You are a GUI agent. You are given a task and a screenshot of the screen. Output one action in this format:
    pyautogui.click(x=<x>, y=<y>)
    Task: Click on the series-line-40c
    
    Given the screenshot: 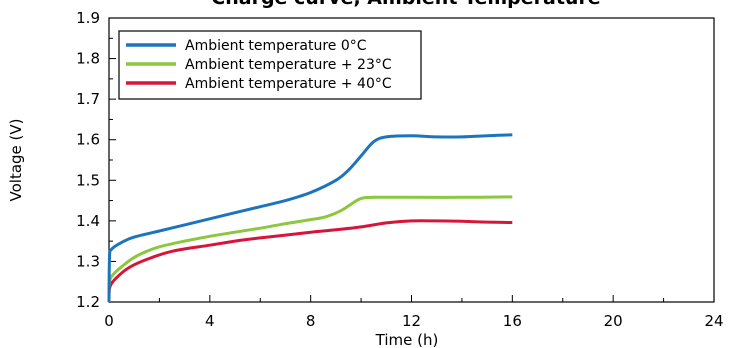 What is the action you would take?
    pyautogui.click(x=310, y=257)
    